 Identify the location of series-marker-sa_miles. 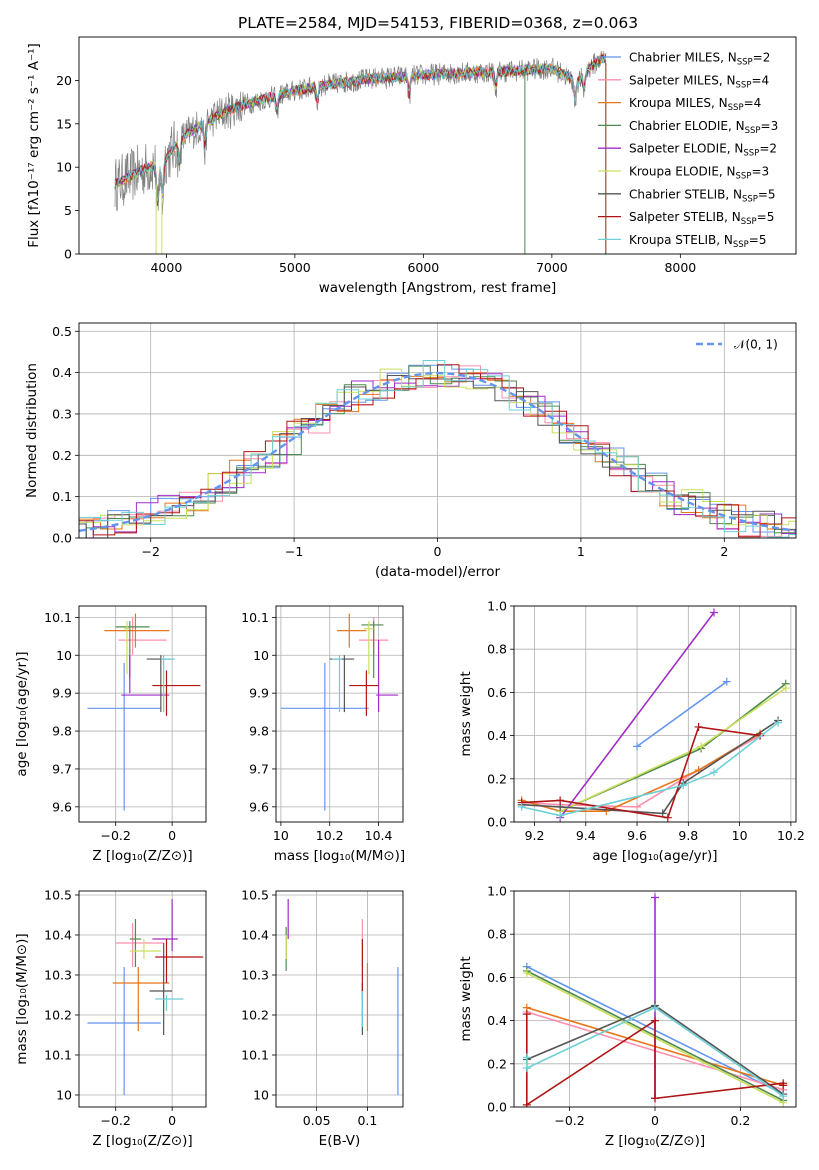
(637, 806).